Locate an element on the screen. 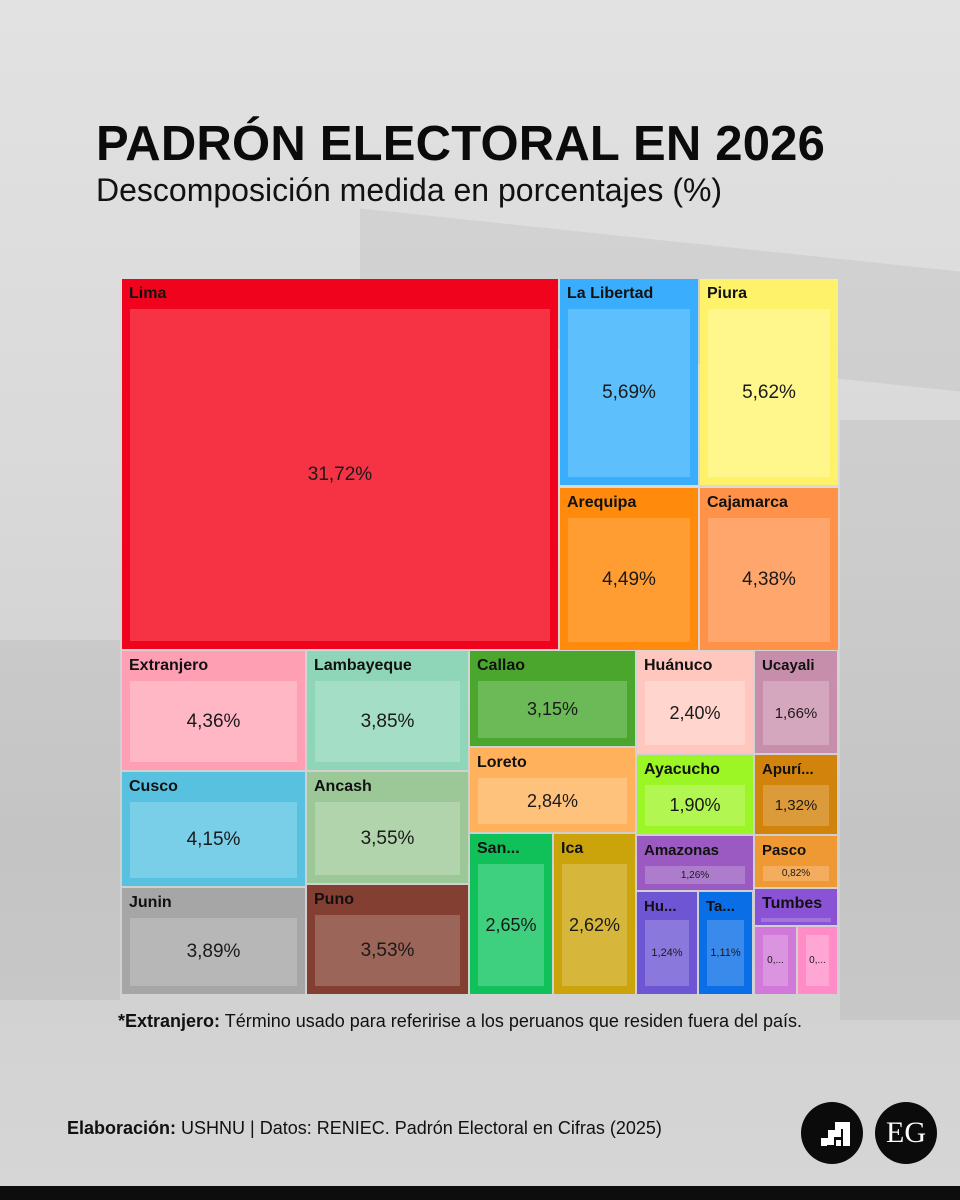  treemap-cell: Tumbes is located at coordinates (796, 907).